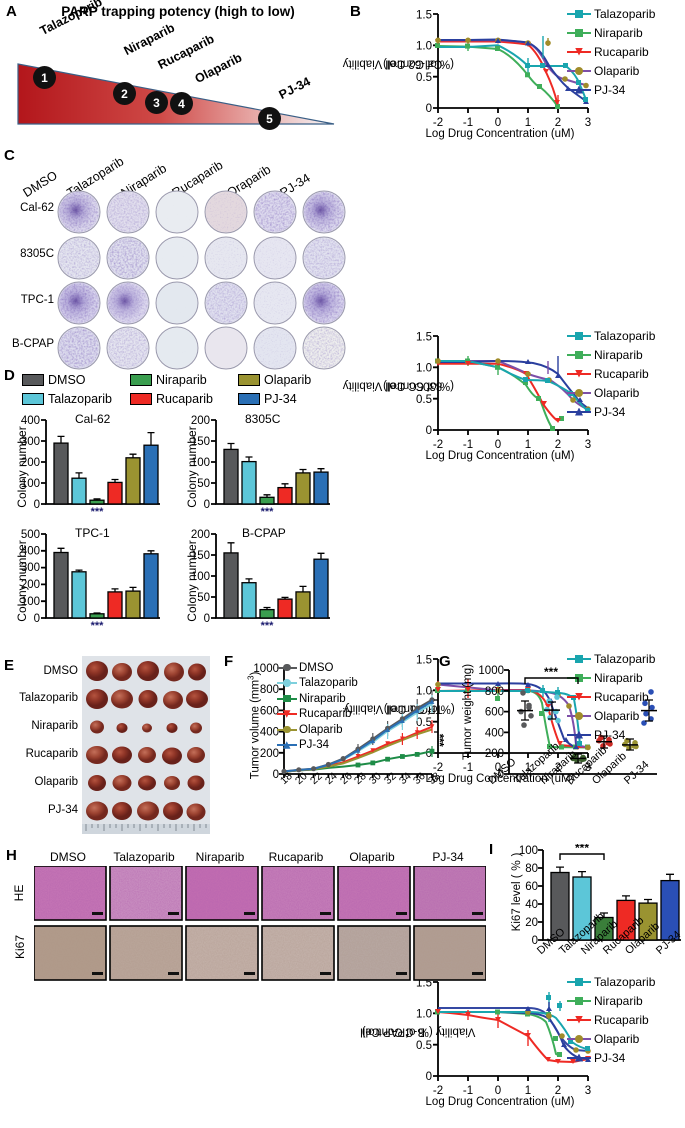 The height and width of the screenshot is (1128, 685). What do you see at coordinates (37, 208) in the screenshot?
I see `panel-c-row-cal62: Cal-62` at bounding box center [37, 208].